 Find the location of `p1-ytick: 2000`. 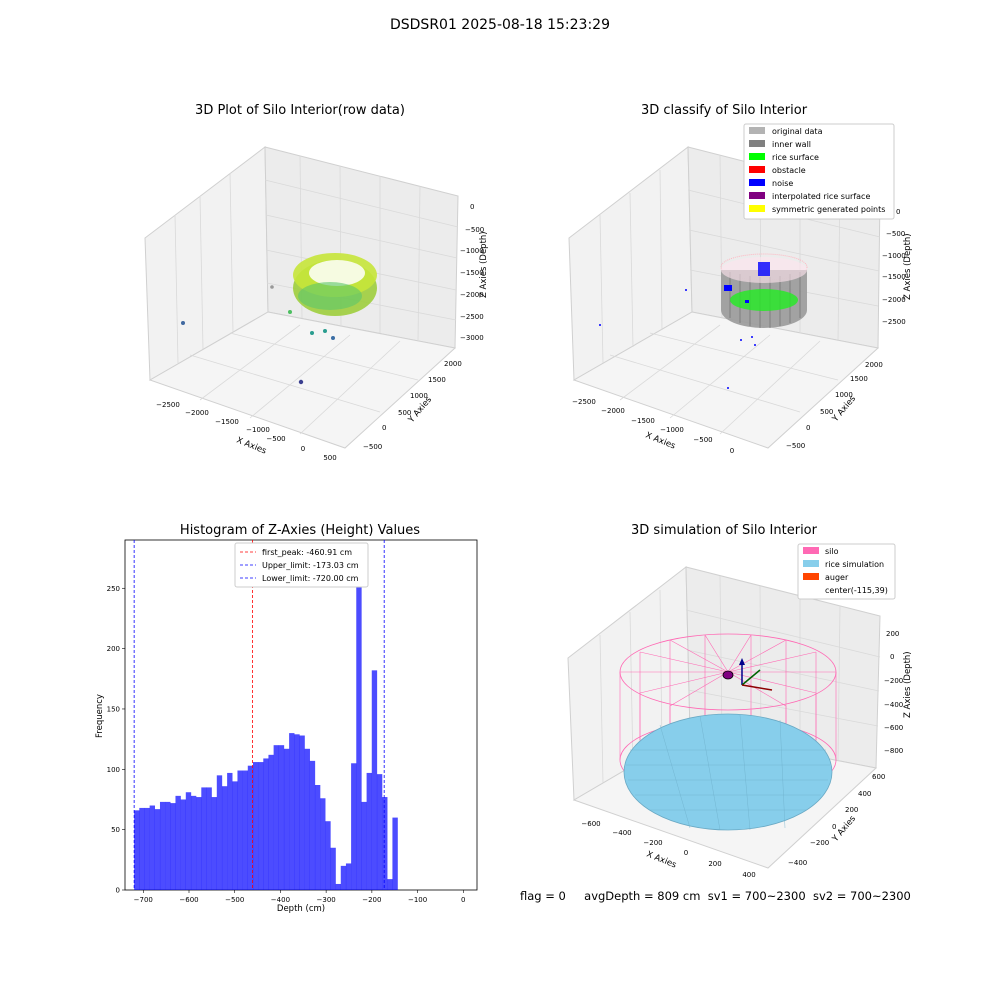

p1-ytick: 2000 is located at coordinates (453, 364).